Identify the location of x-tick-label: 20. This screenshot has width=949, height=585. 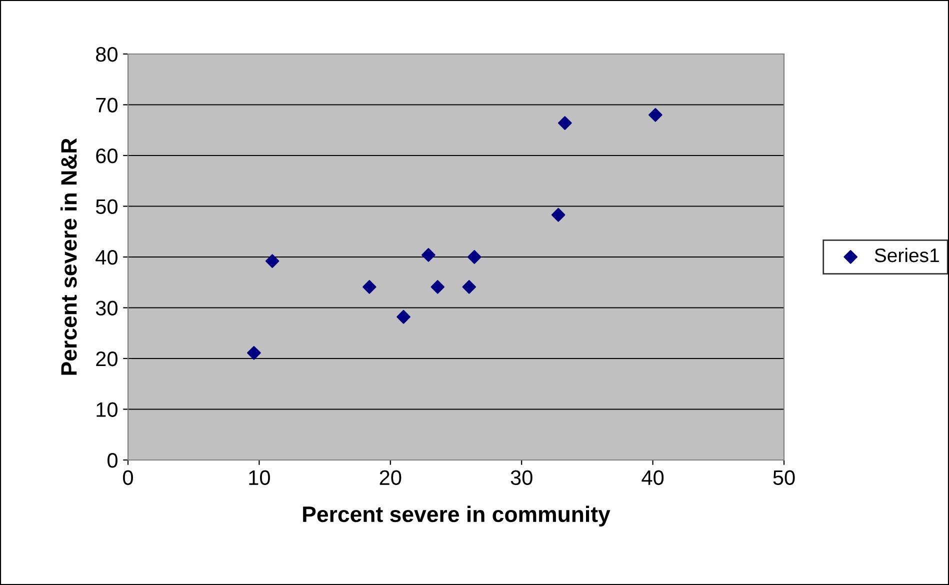
(391, 478).